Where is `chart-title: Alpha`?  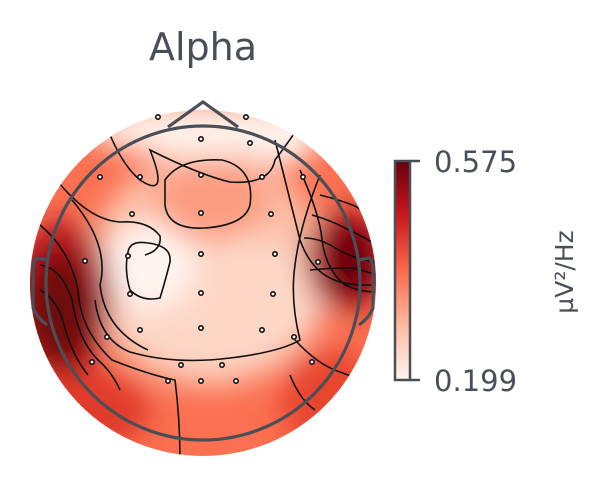
chart-title: Alpha is located at coordinates (203, 47).